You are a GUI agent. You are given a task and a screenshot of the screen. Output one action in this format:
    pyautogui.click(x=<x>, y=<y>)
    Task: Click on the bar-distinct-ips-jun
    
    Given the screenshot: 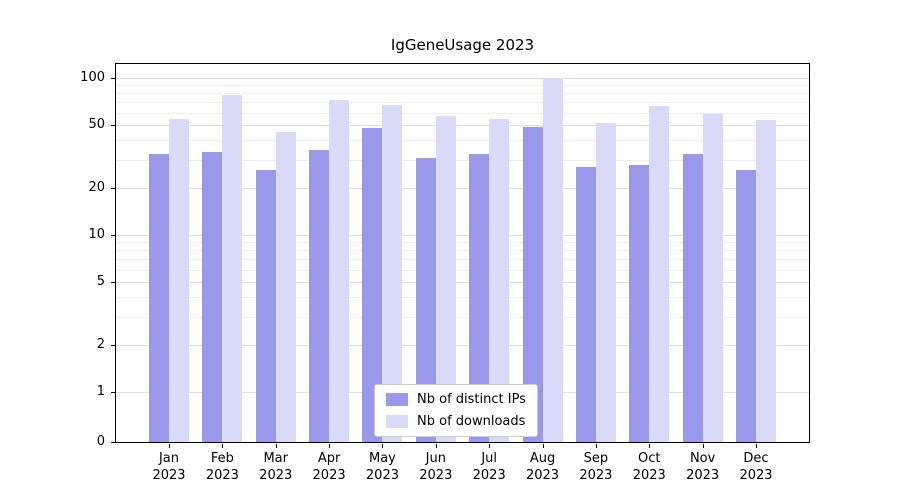 What is the action you would take?
    pyautogui.click(x=425, y=299)
    